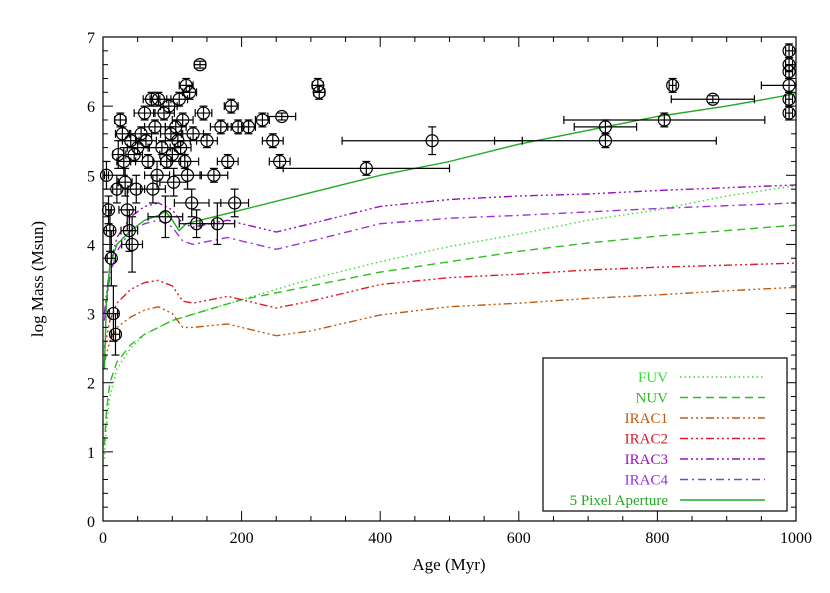 The height and width of the screenshot is (593, 830). I want to click on legend-label-irac2: IRAC2, so click(646, 440).